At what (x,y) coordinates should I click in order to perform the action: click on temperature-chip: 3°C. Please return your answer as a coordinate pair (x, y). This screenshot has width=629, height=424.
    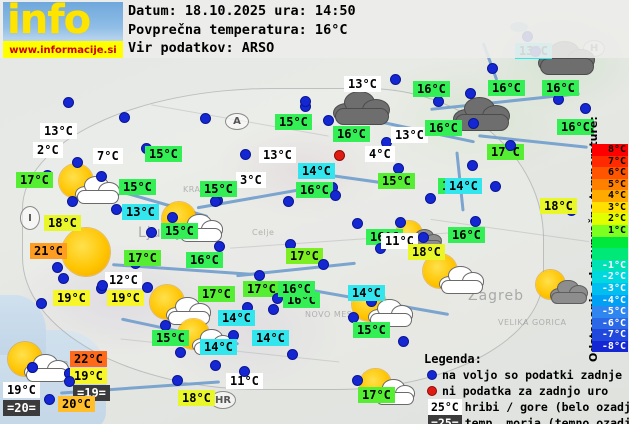
    Looking at the image, I should click on (251, 180).